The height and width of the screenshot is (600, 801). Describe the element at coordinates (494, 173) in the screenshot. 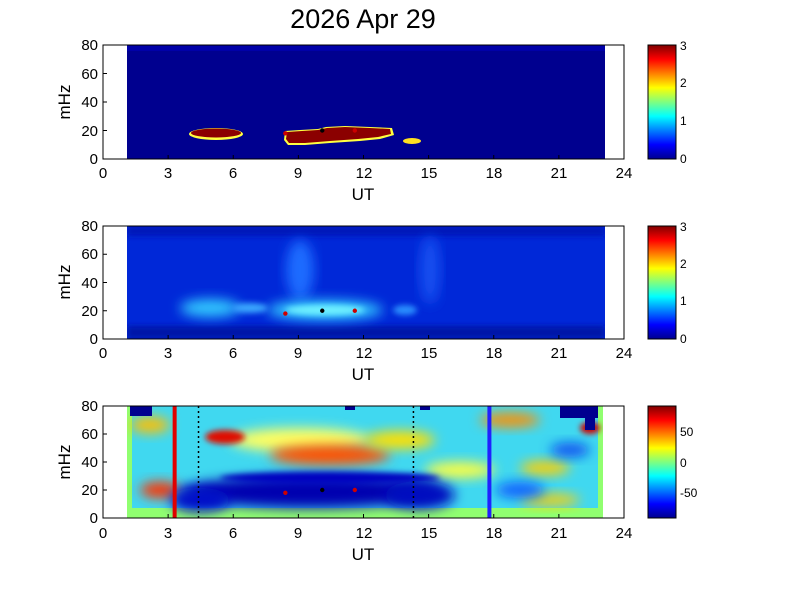

I see `panel-1-xtick: 18` at that location.